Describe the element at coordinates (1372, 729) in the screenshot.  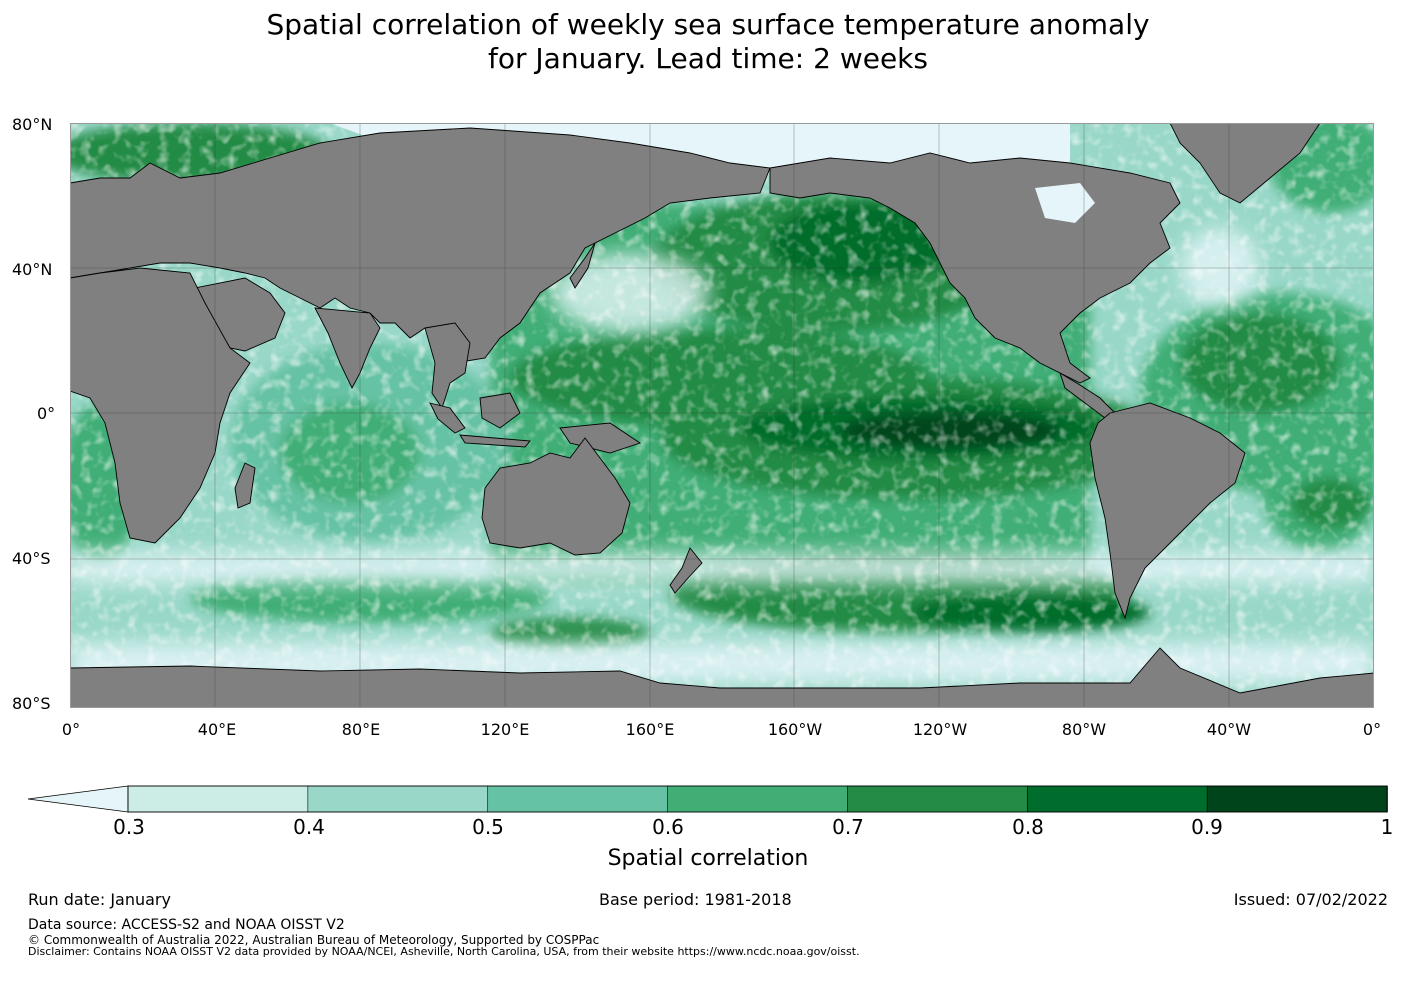
I see `lon-label-0-right: 0°` at that location.